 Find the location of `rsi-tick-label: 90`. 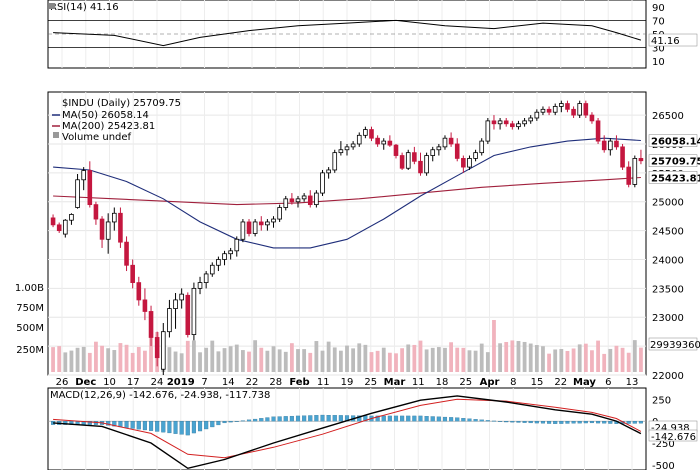

rsi-tick-label: 90 is located at coordinates (658, 8).